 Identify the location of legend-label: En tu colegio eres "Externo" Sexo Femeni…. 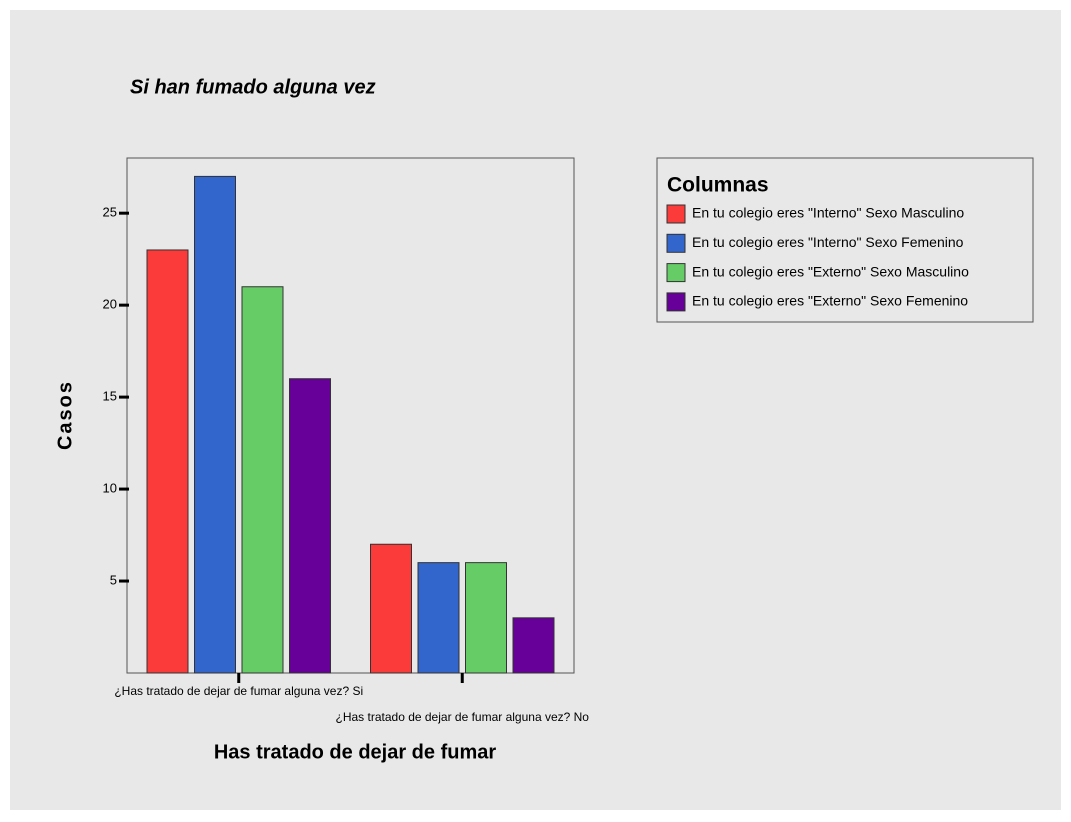
(830, 301).